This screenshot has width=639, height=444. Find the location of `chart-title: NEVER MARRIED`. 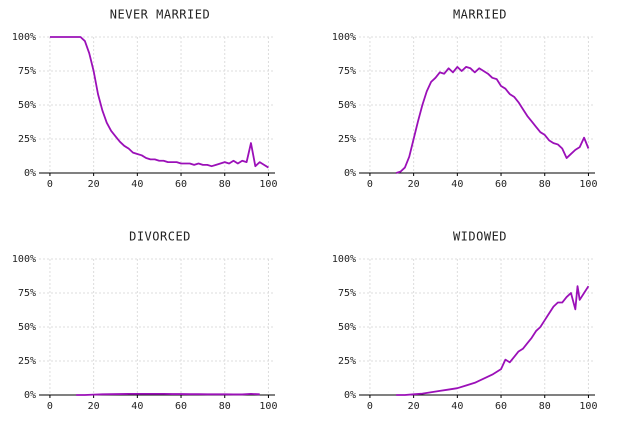

chart-title: NEVER MARRIED is located at coordinates (160, 15).